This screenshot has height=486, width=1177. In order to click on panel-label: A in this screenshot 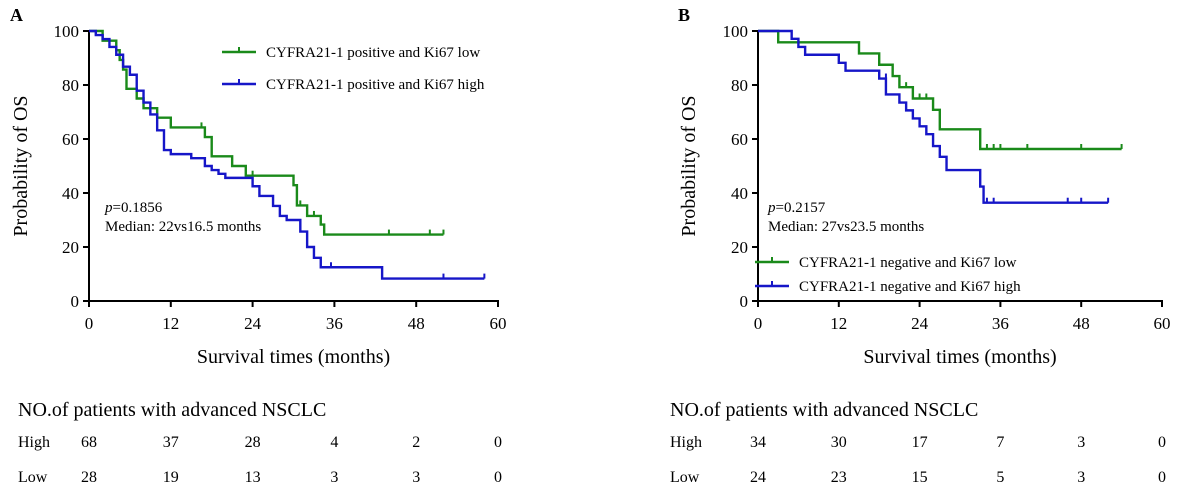, I will do `click(16, 15)`.